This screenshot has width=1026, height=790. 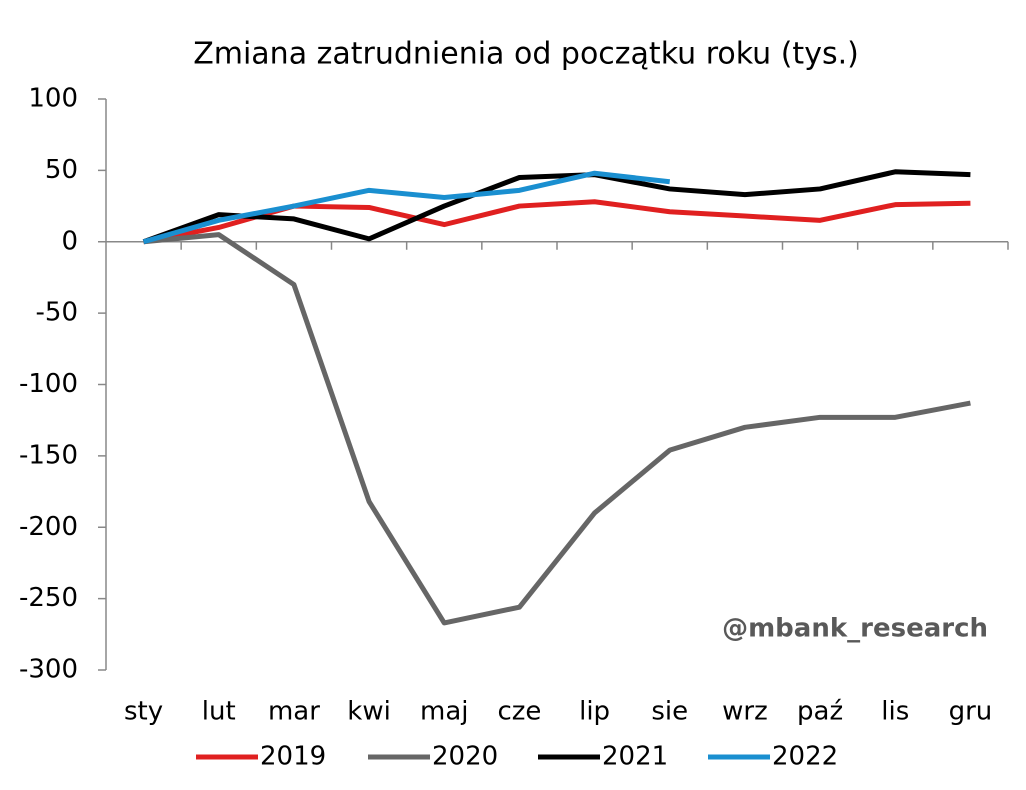 What do you see at coordinates (48, 384) in the screenshot?
I see `y-tick-label: -100` at bounding box center [48, 384].